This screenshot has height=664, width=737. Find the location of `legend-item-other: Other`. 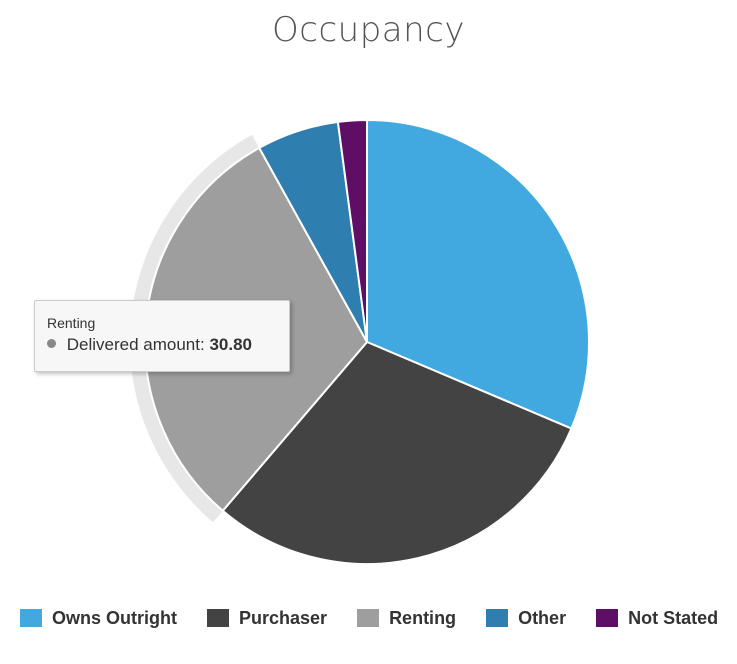

legend-item-other: Other is located at coordinates (526, 618).